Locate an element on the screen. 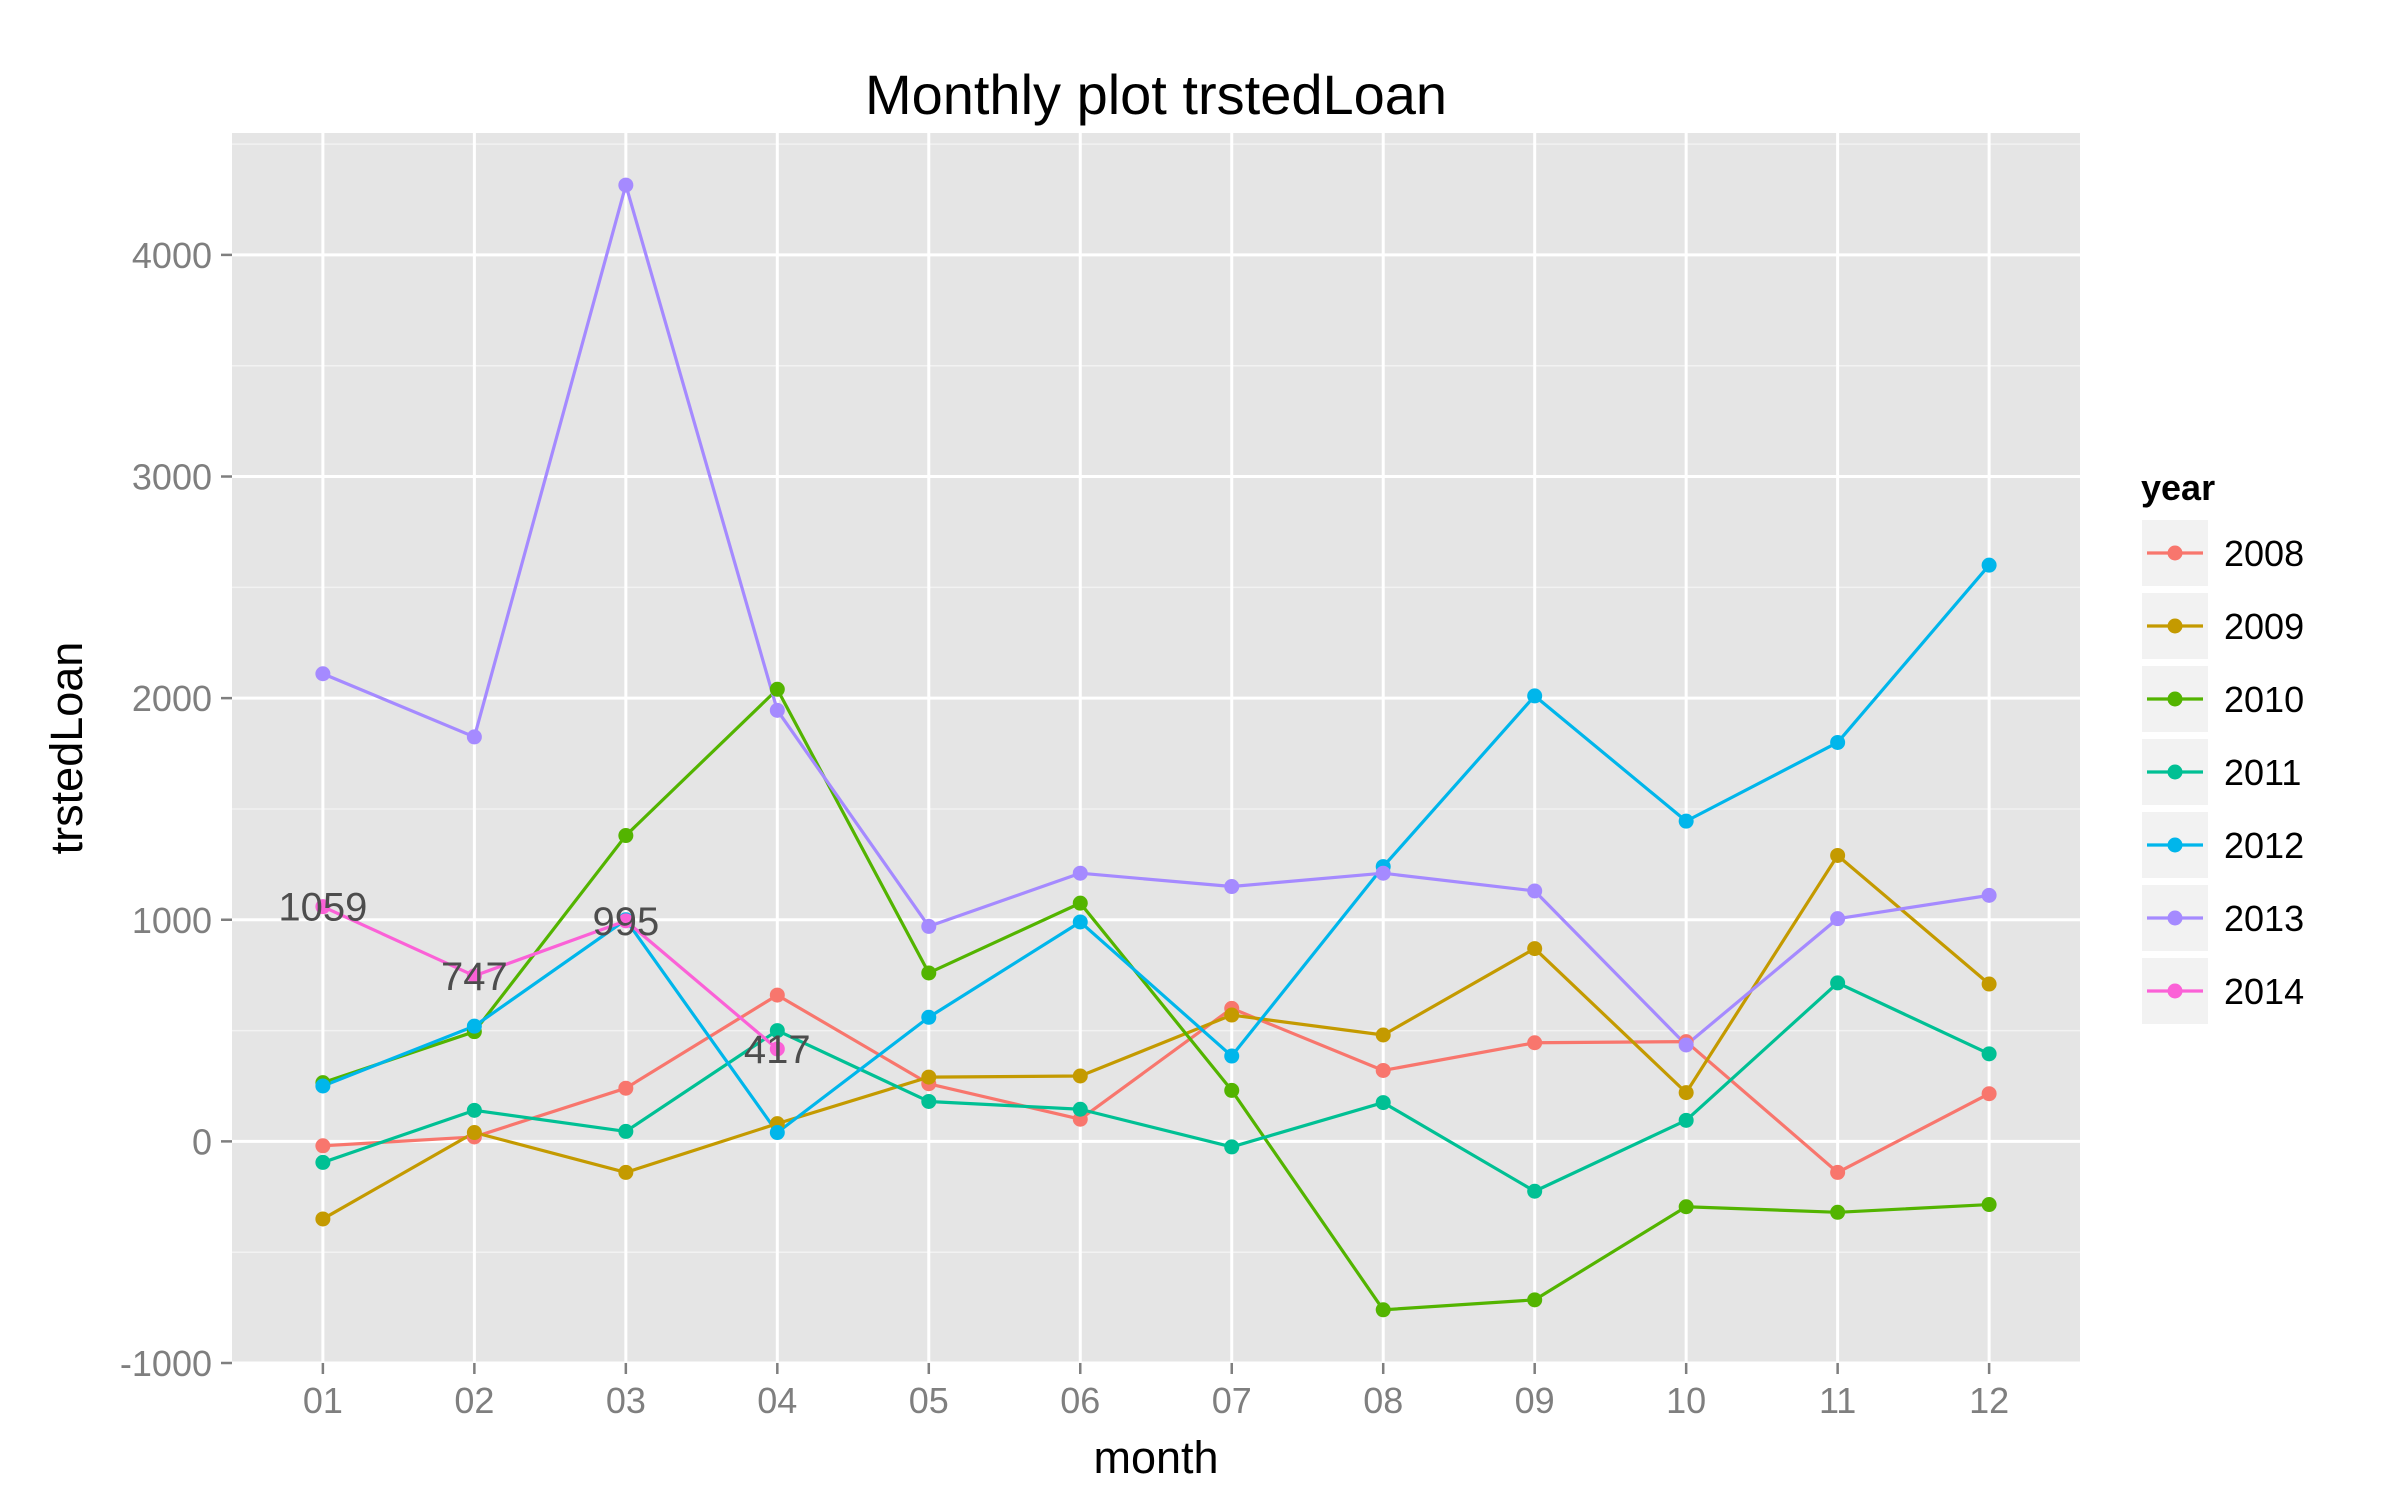  x-axis-title: month is located at coordinates (1155, 1457).